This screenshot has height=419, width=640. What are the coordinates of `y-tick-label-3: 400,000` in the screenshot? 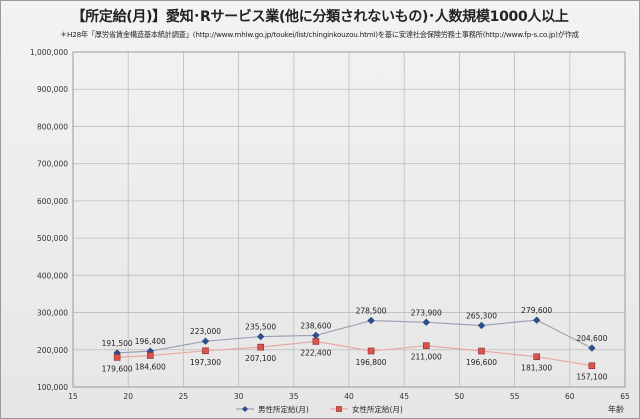 It's located at (52, 275).